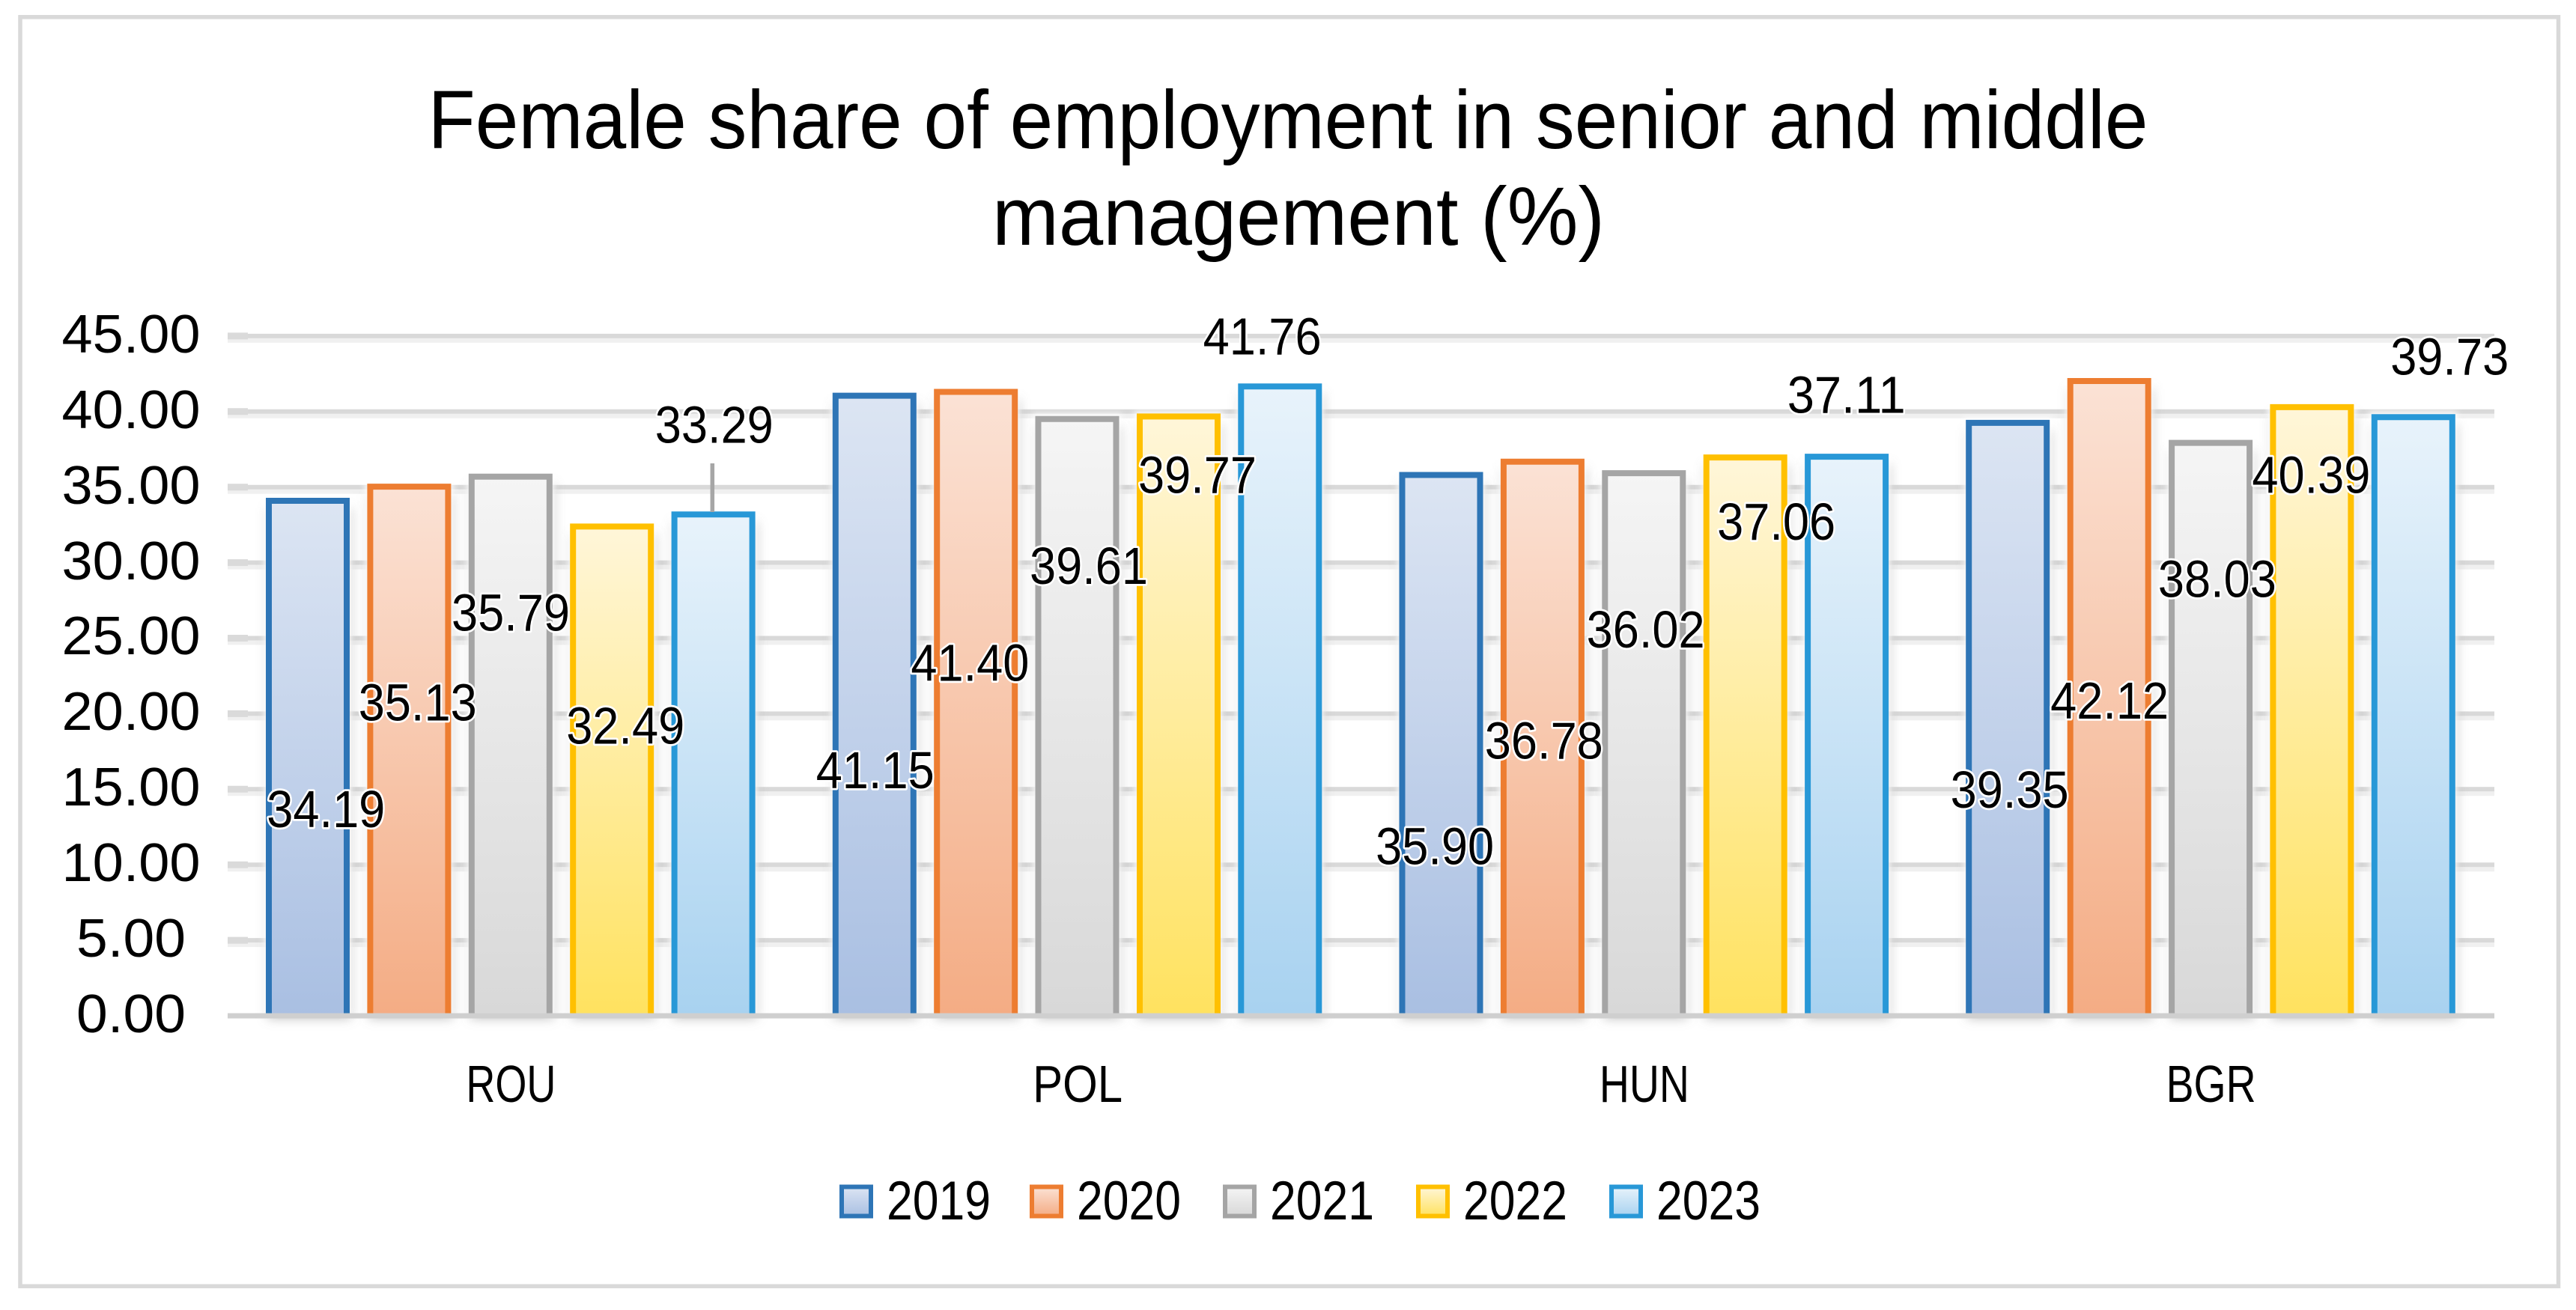  Describe the element at coordinates (326, 809) in the screenshot. I see `svg-text: 34.19` at that location.